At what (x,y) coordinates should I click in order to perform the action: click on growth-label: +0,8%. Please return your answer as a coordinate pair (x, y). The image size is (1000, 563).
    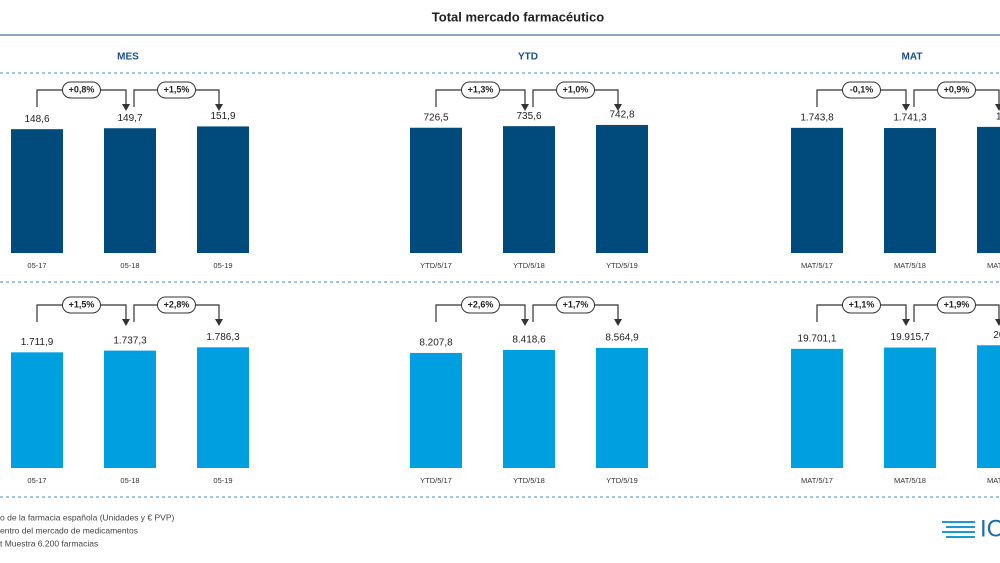
    Looking at the image, I should click on (82, 89).